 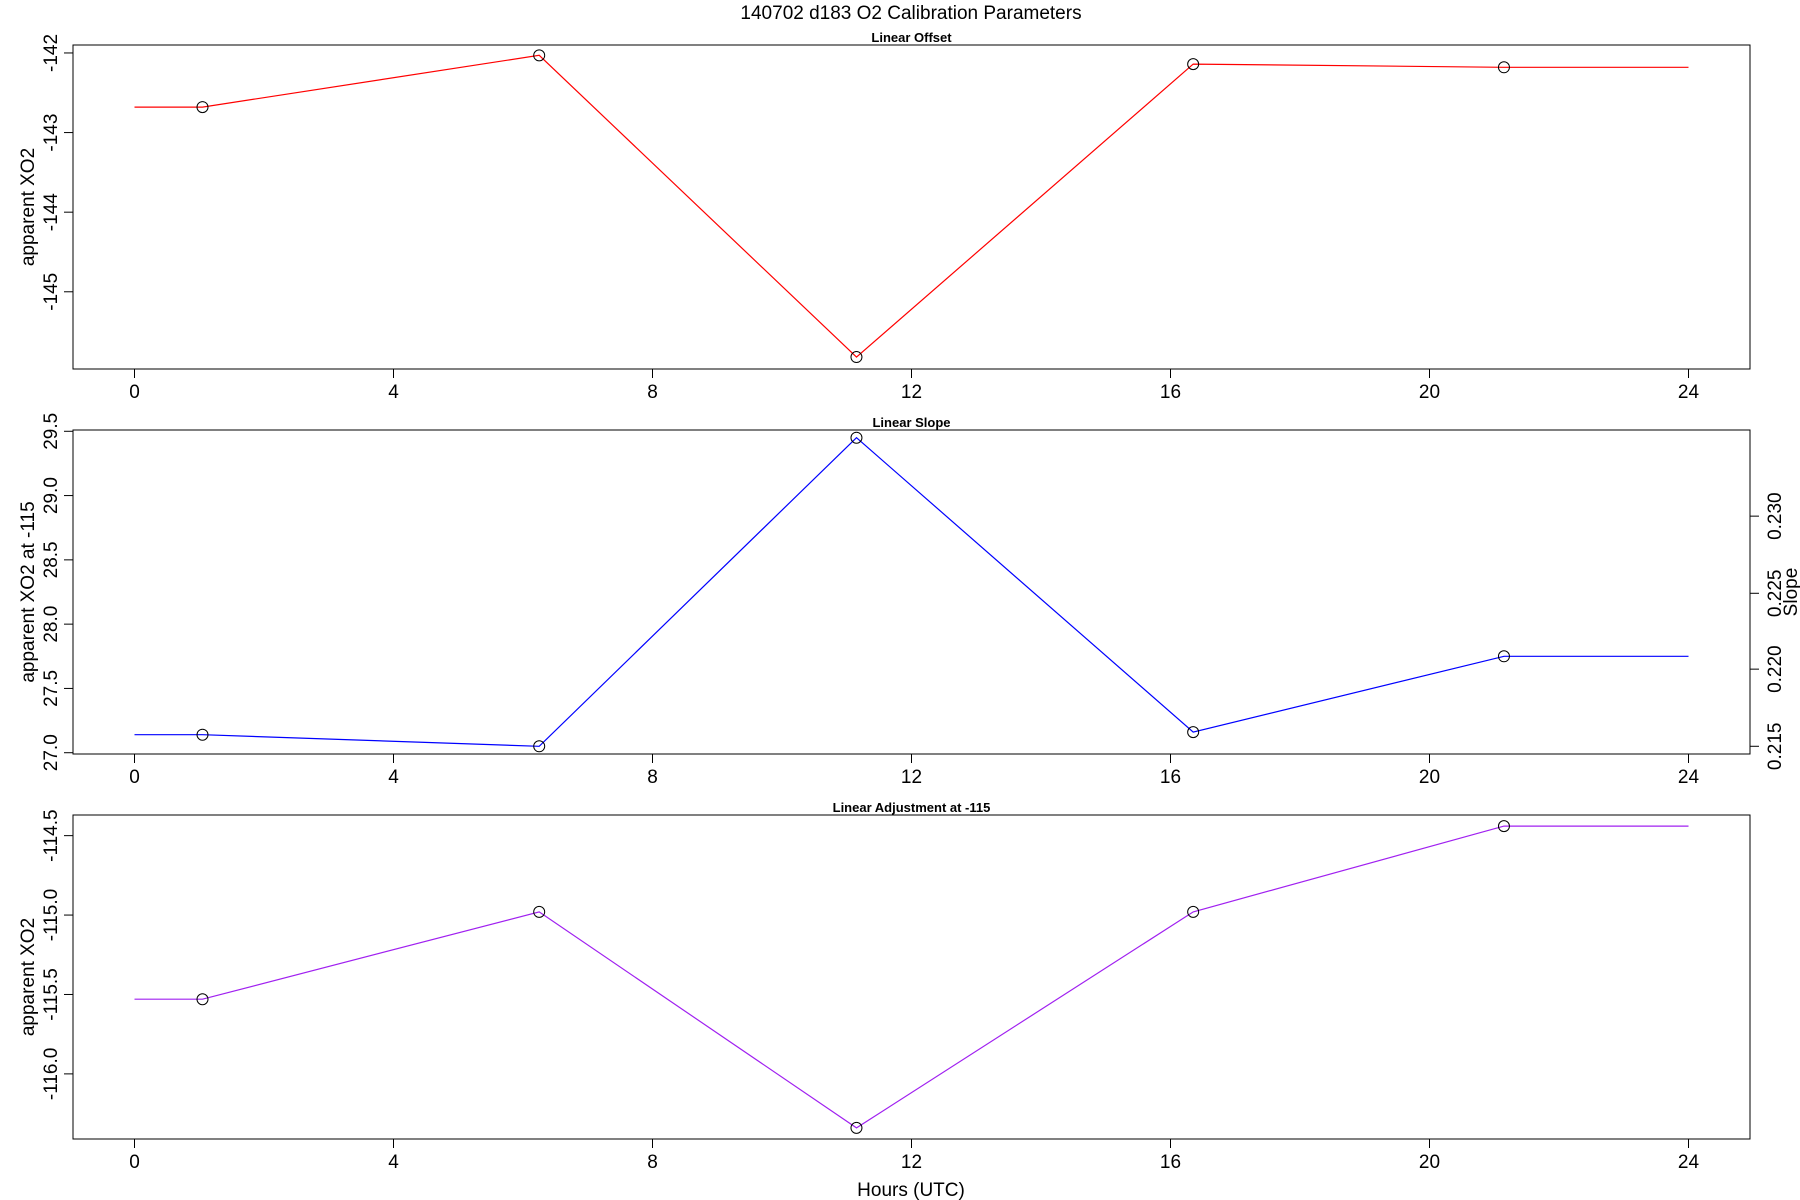 What do you see at coordinates (1790, 592) in the screenshot?
I see `y2-axis-label: Slope` at bounding box center [1790, 592].